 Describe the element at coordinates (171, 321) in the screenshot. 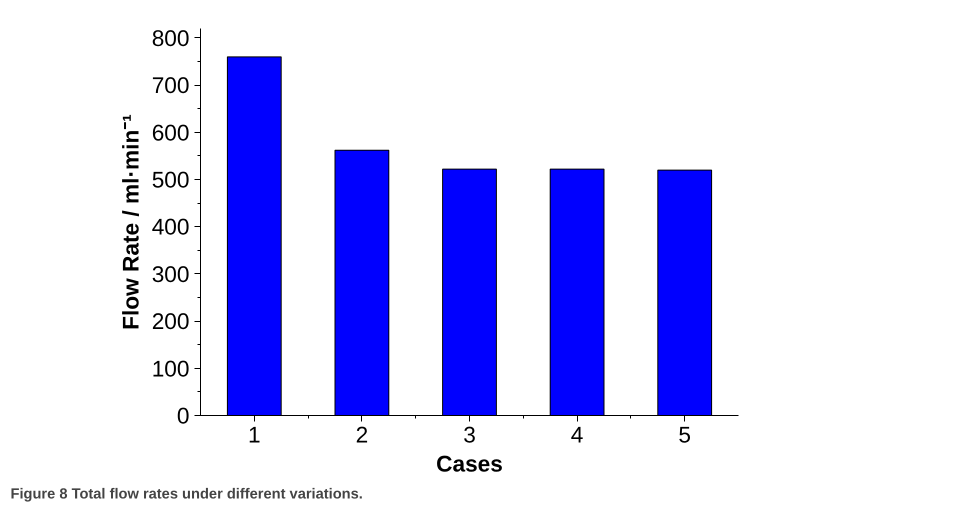

I see `y-tick-label: 200` at that location.